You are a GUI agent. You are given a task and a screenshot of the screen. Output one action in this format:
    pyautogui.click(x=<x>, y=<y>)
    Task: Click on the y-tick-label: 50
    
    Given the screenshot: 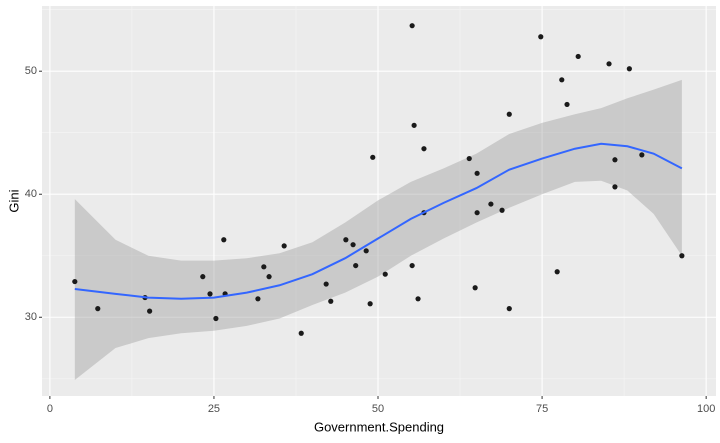 What is the action you would take?
    pyautogui.click(x=31, y=71)
    